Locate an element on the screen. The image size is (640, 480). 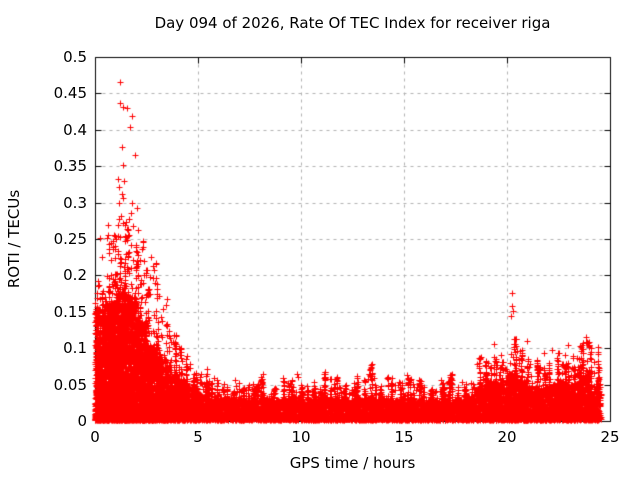
y-tick-label: 0.1 is located at coordinates (75, 348).